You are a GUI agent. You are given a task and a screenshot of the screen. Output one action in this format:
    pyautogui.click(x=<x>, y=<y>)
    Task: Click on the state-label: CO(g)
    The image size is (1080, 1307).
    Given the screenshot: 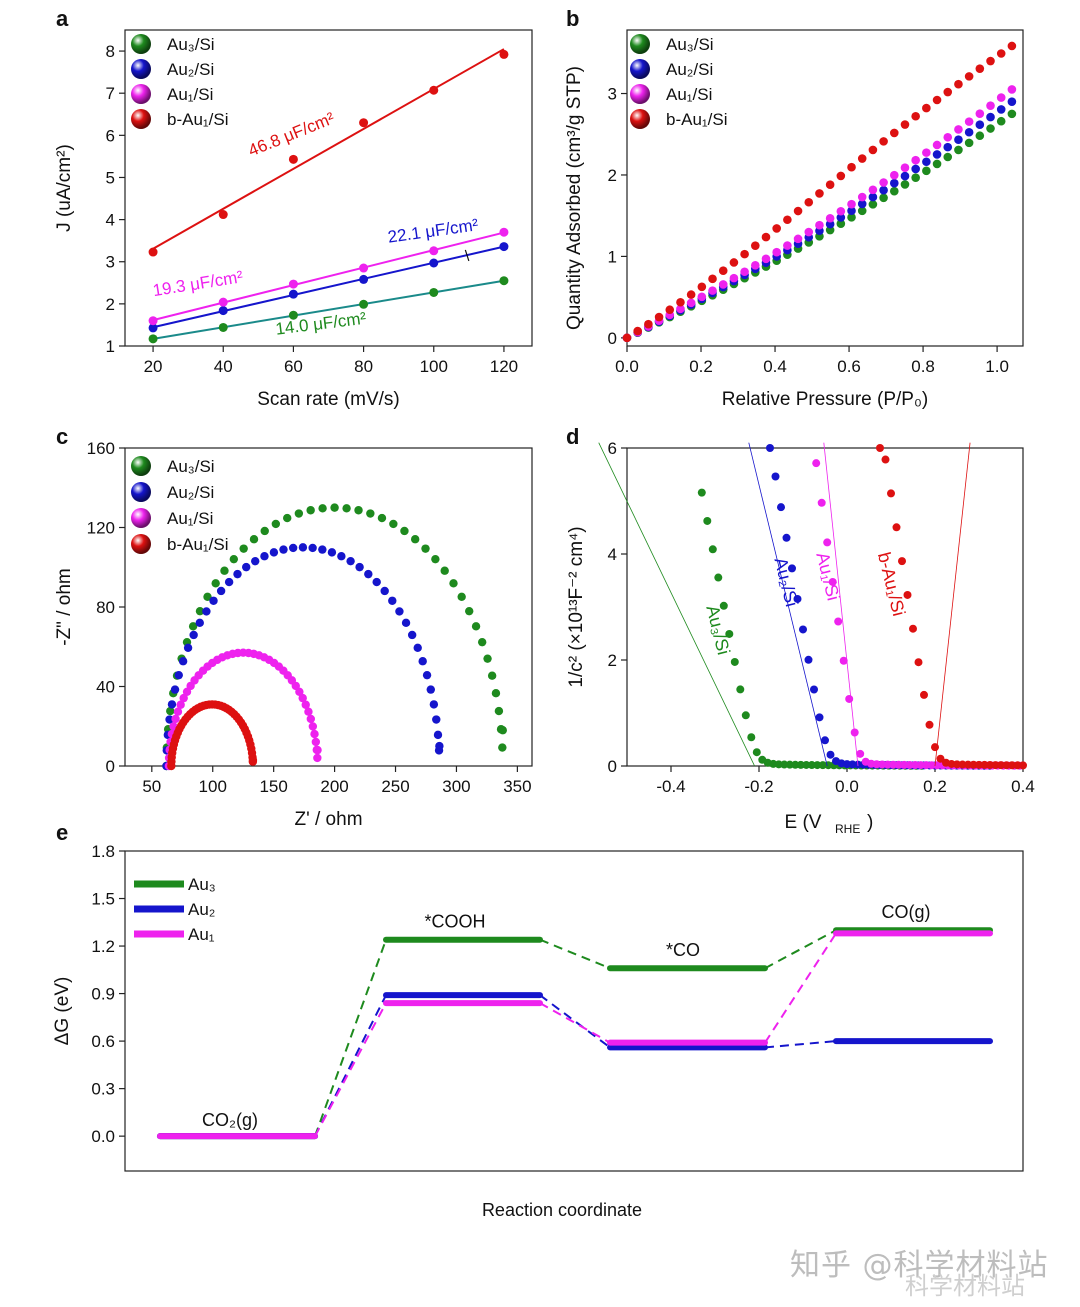 What is the action you would take?
    pyautogui.click(x=906, y=912)
    